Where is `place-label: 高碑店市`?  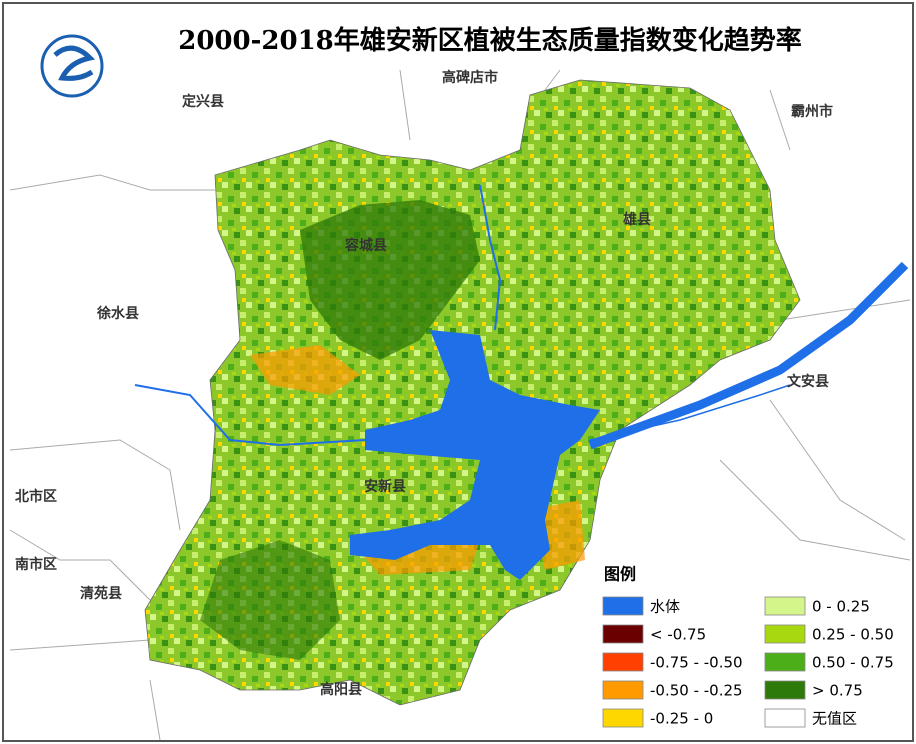
place-label: 高碑店市 is located at coordinates (470, 77).